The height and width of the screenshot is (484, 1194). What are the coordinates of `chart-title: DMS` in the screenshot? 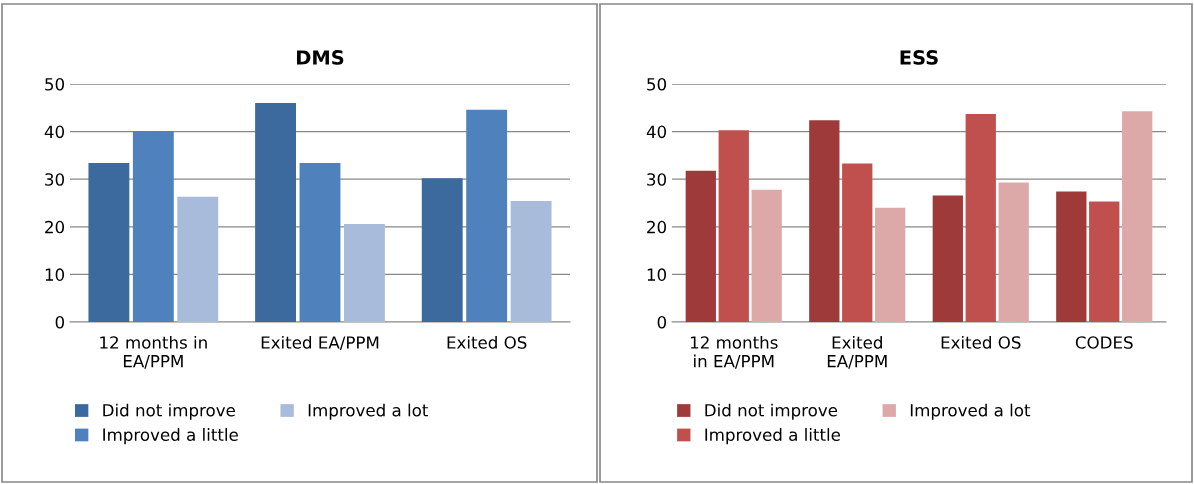 It's located at (320, 57).